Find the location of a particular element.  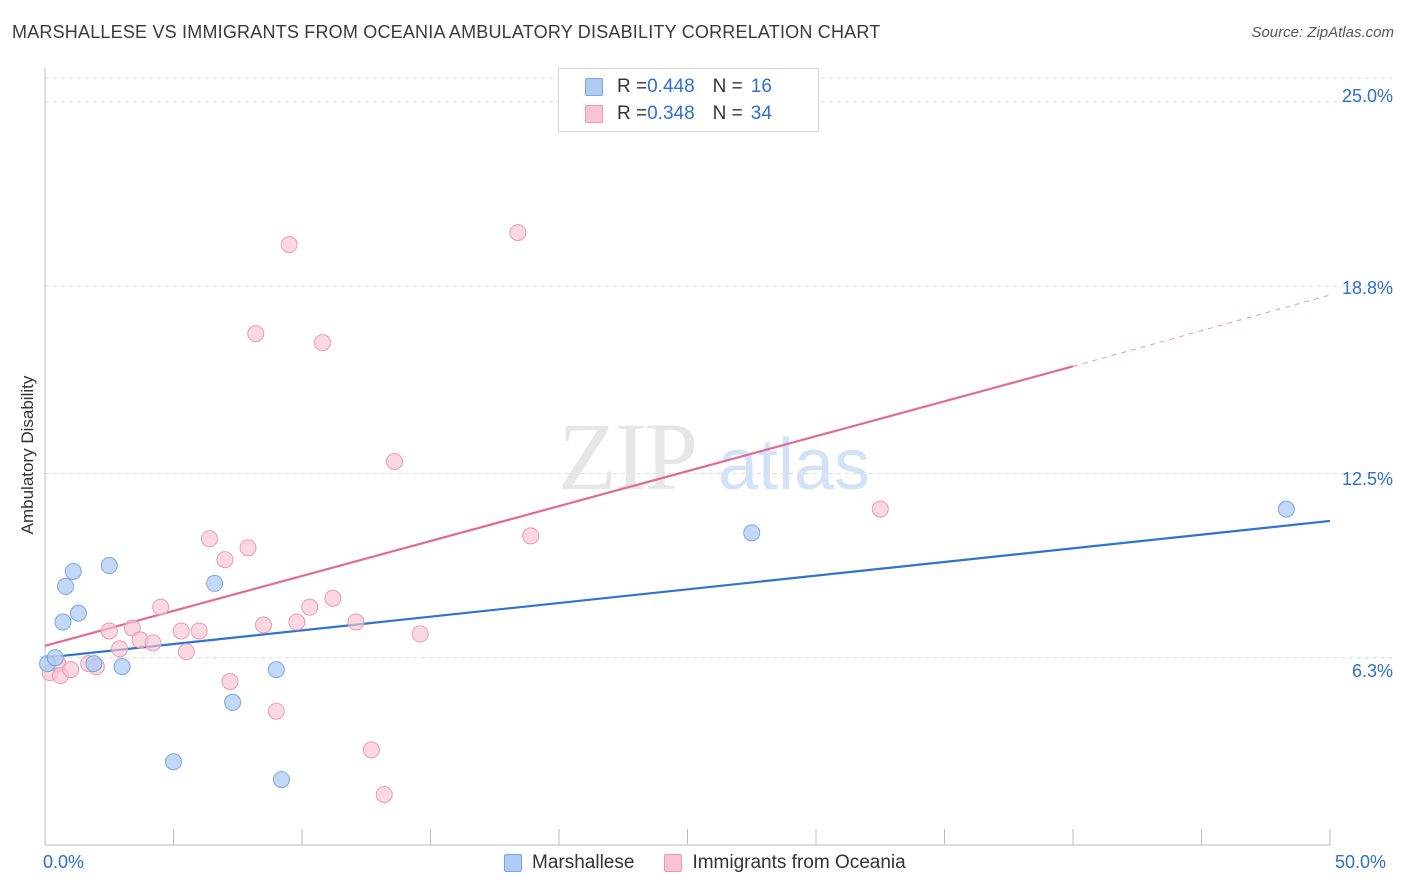

y-axis-label: Ambulatory Disability is located at coordinates (27, 455).